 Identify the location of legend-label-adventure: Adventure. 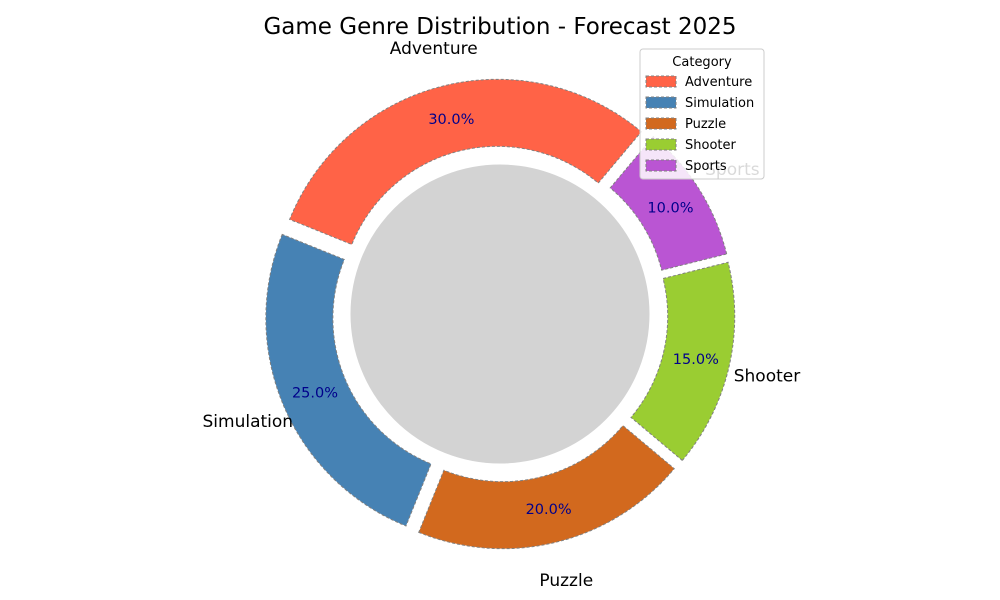
(718, 82).